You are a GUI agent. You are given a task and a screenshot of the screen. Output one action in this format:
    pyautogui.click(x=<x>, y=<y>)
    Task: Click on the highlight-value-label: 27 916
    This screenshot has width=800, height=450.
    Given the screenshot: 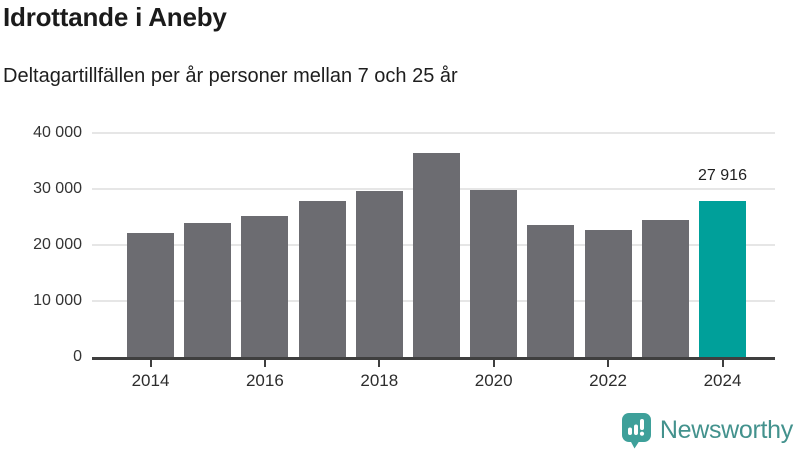 What is the action you would take?
    pyautogui.click(x=722, y=175)
    